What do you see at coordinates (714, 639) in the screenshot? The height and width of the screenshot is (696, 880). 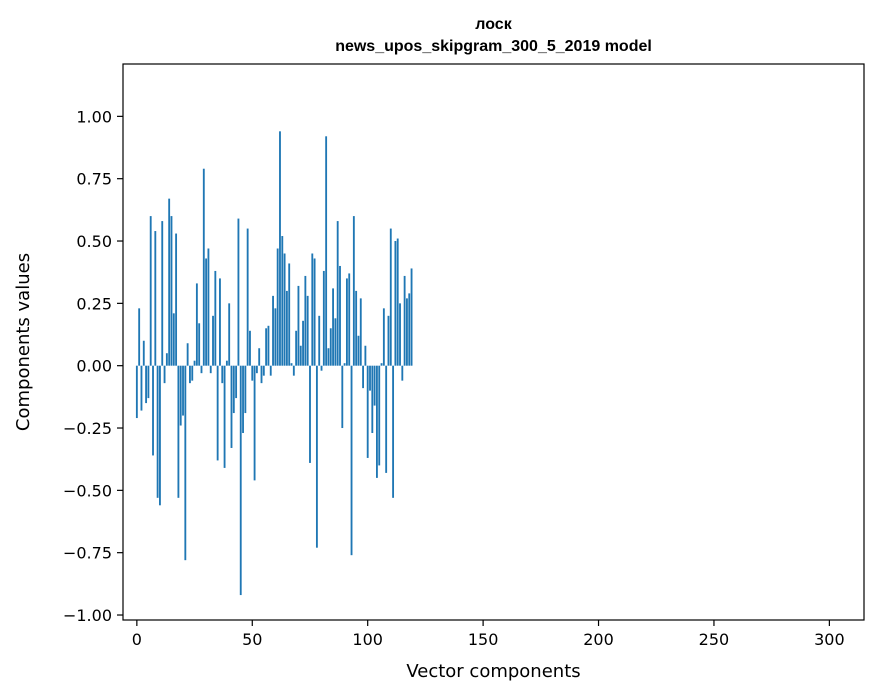 I see `x-tick-label: 250` at bounding box center [714, 639].